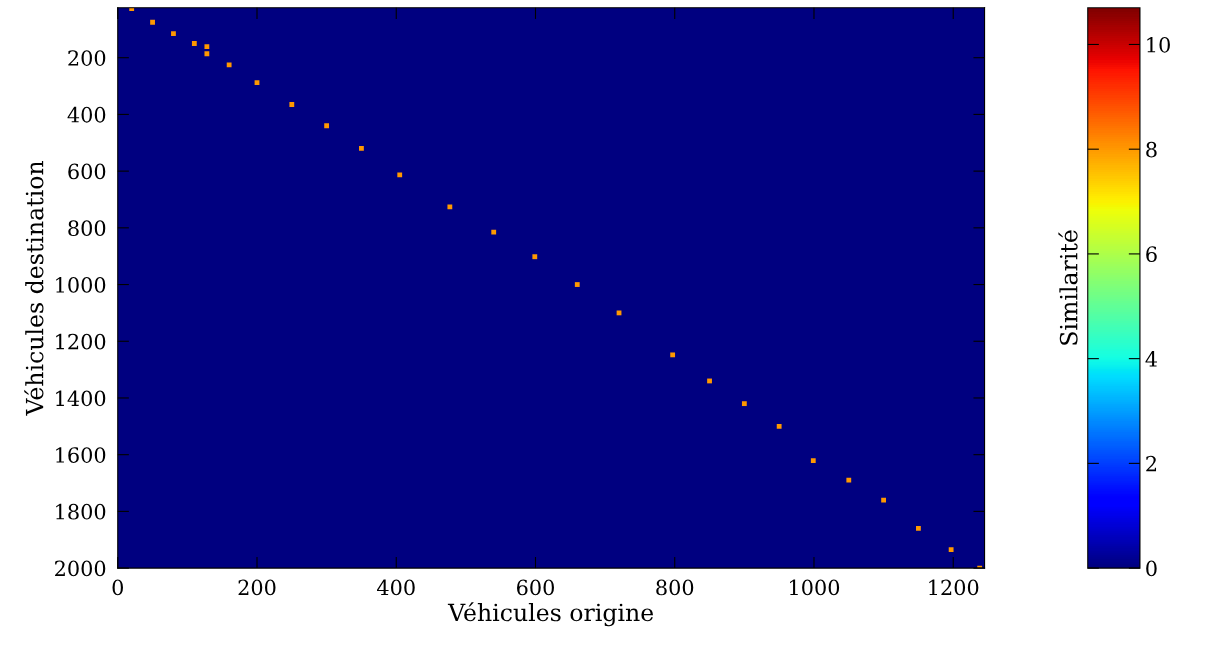 This screenshot has width=1214, height=650. Describe the element at coordinates (81, 455) in the screenshot. I see `y-tick-label: 1600` at that location.